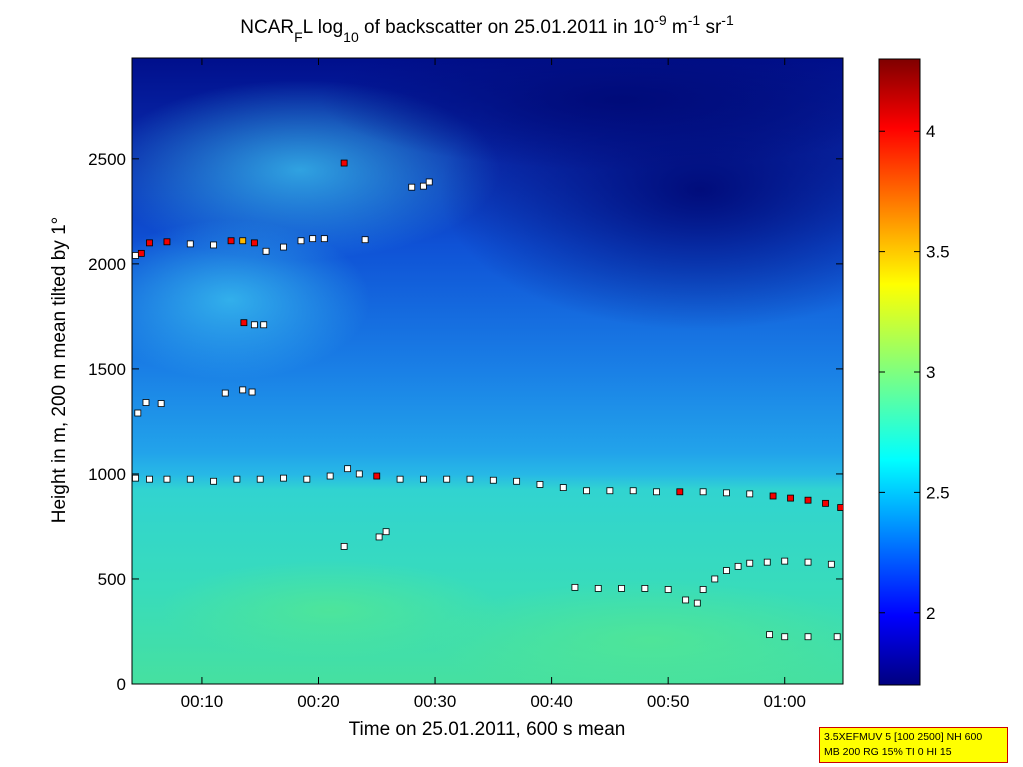 This screenshot has width=1023, height=767. Describe the element at coordinates (938, 252) in the screenshot. I see `colorbar-tick-label: 3.5` at that location.